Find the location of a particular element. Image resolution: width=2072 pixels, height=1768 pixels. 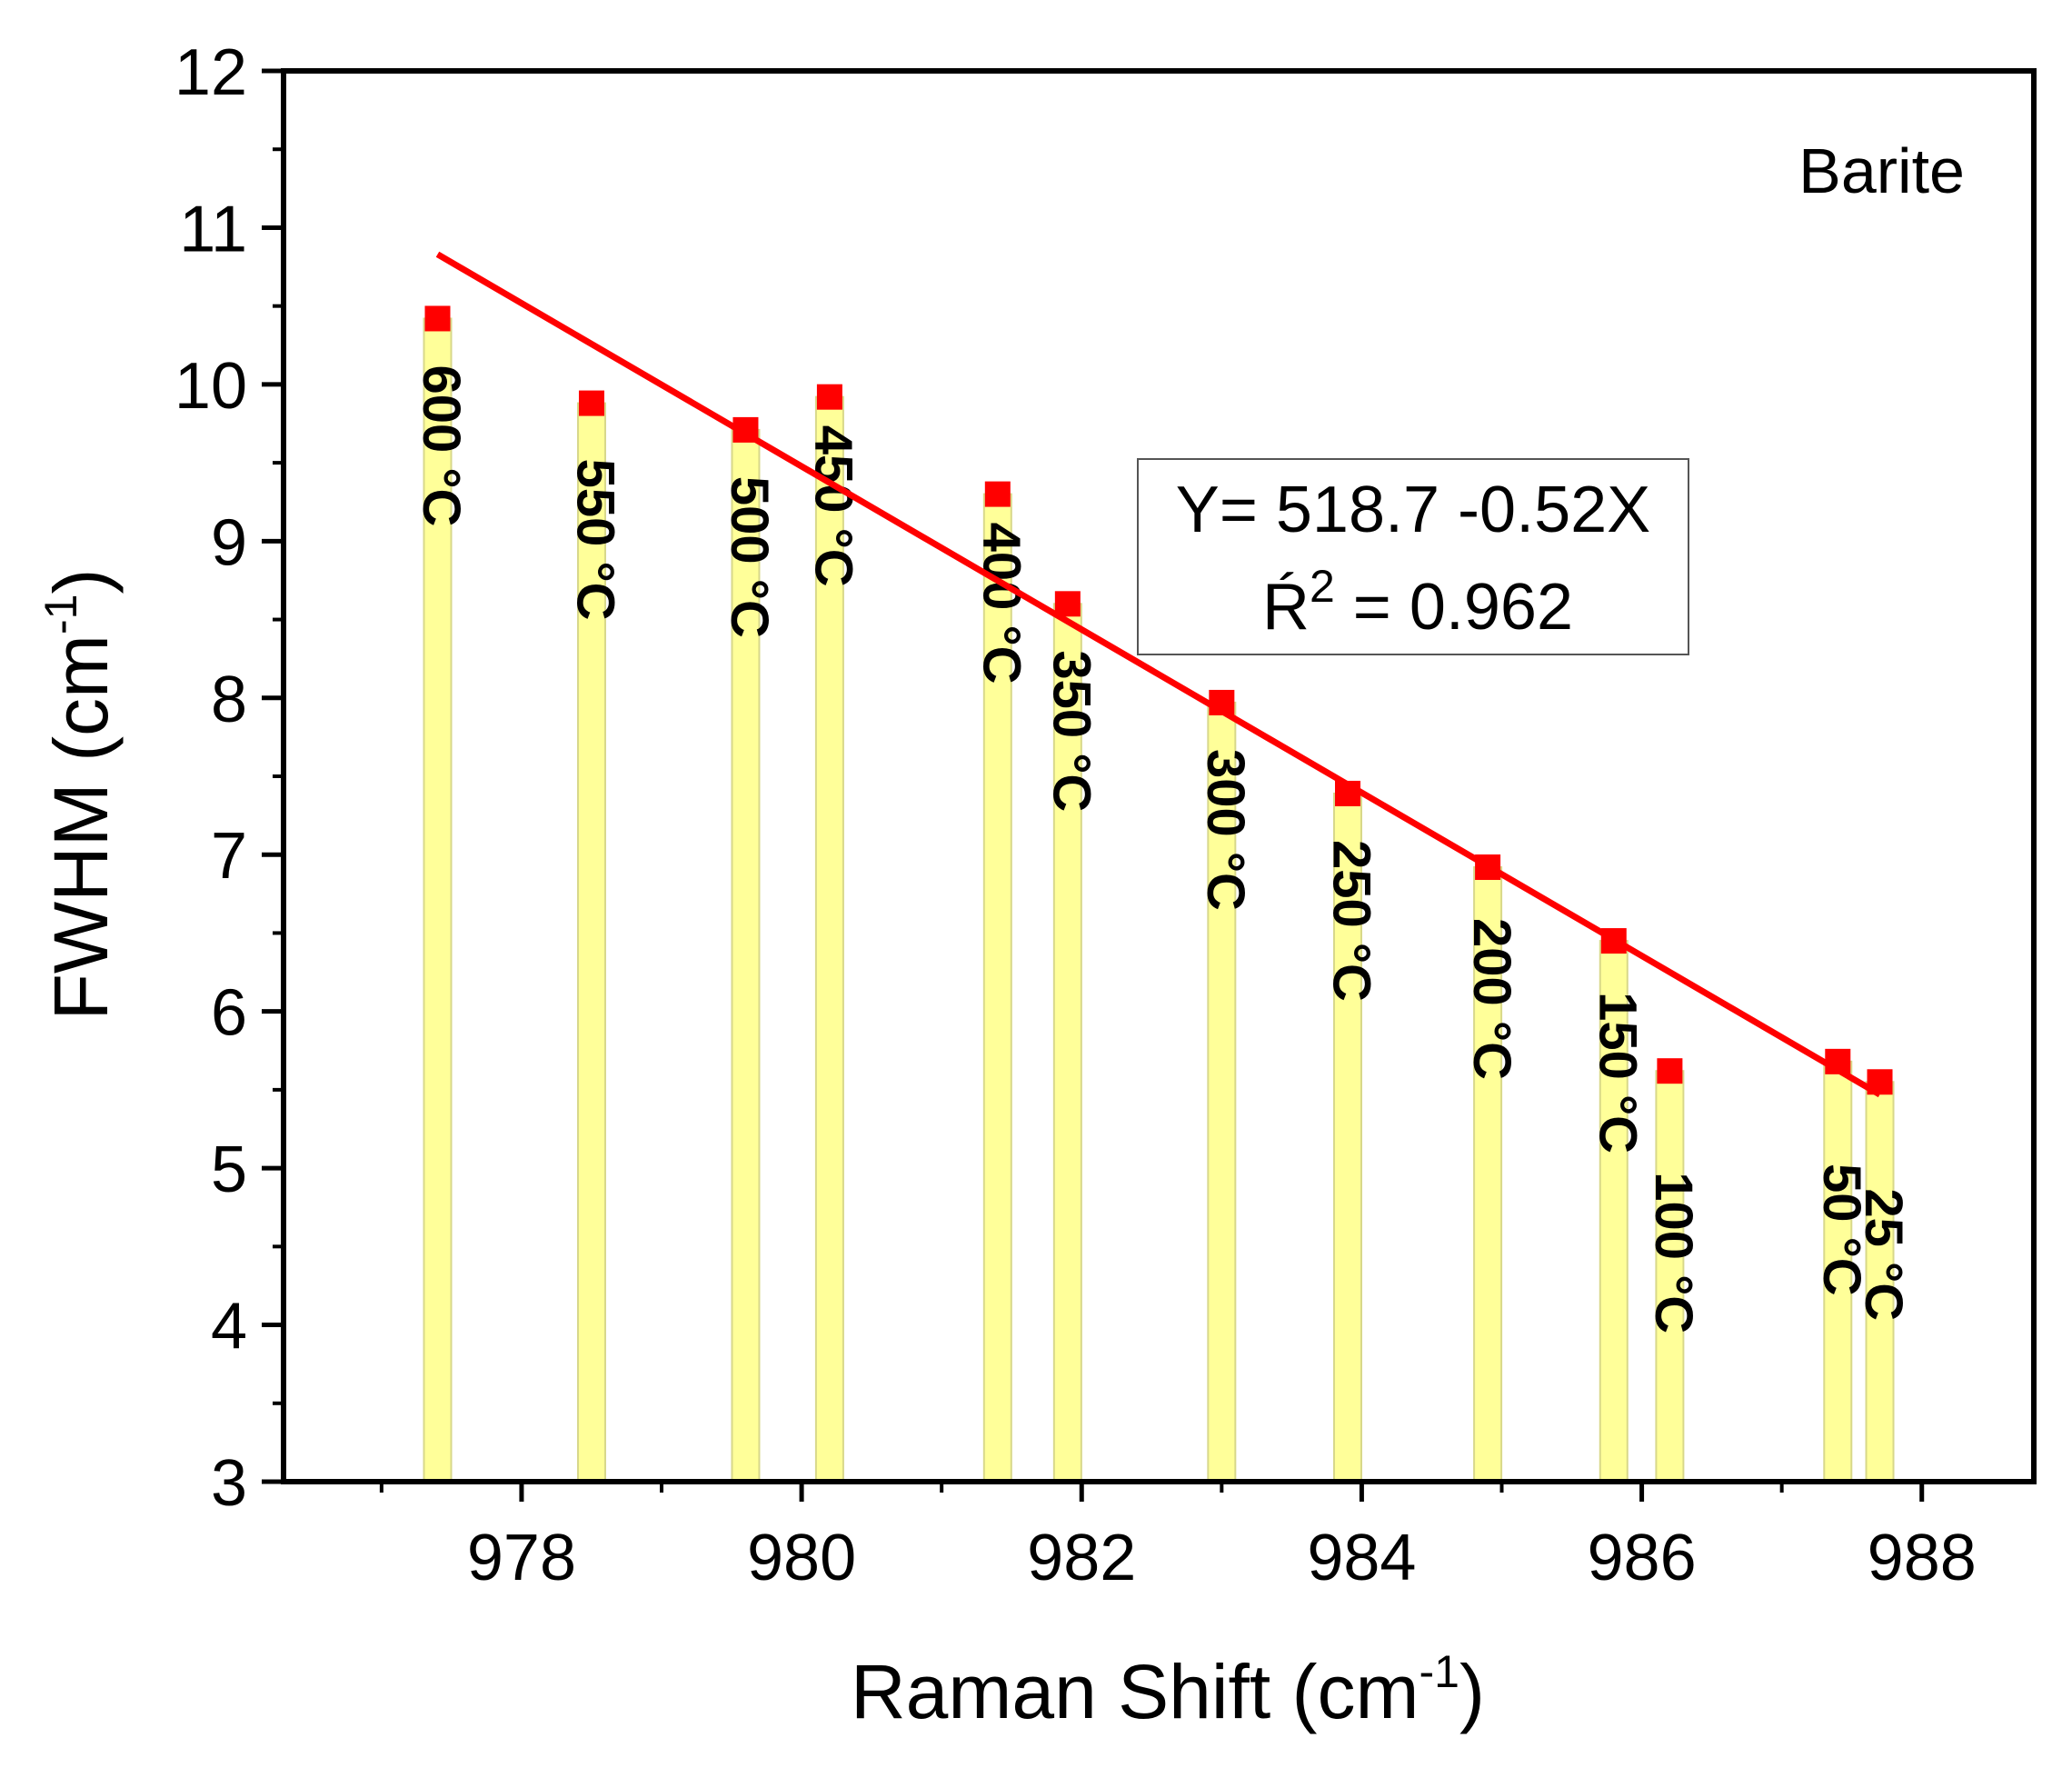

y-tick-label-6: 9 is located at coordinates (229, 542).